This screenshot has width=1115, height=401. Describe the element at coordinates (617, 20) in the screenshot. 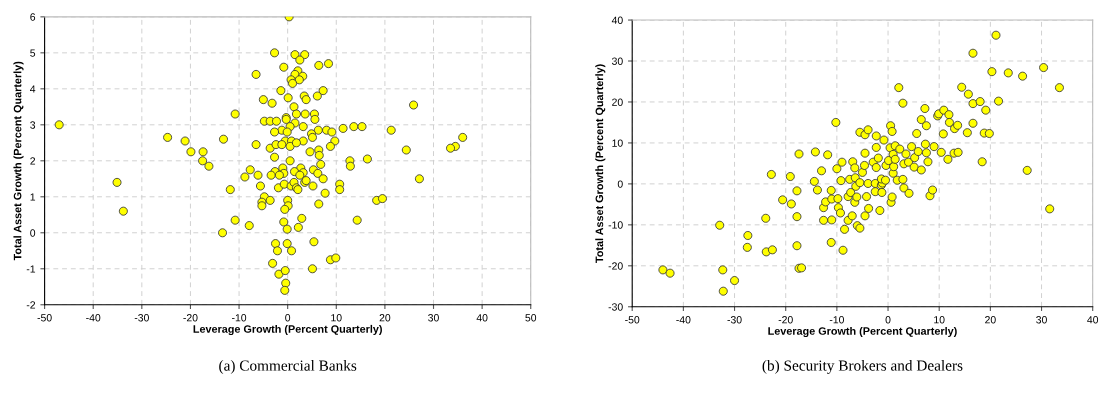

I see `y-tick-label: 40` at that location.